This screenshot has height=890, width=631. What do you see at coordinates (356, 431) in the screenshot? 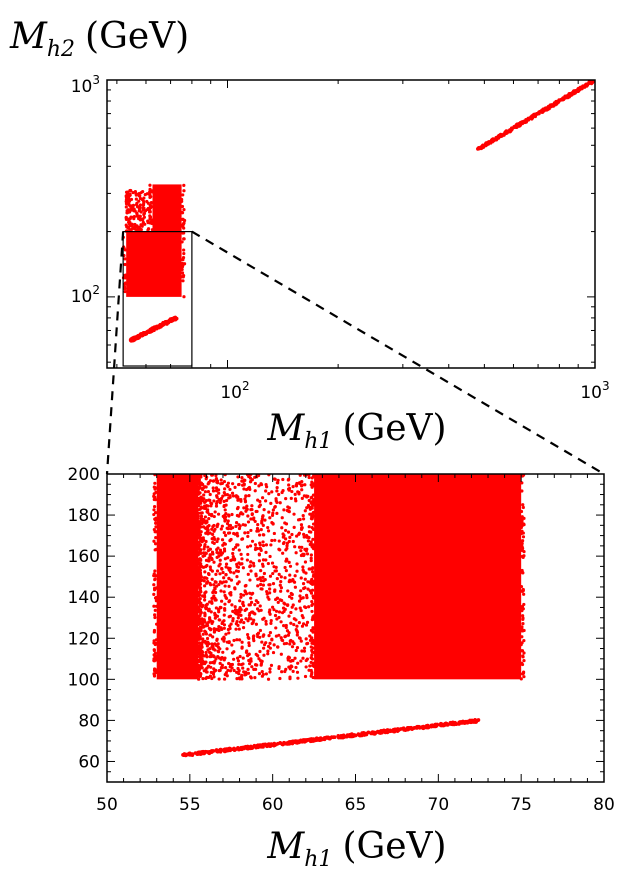
I see `top-xlabel: Mh1 (GeV)` at bounding box center [356, 431].